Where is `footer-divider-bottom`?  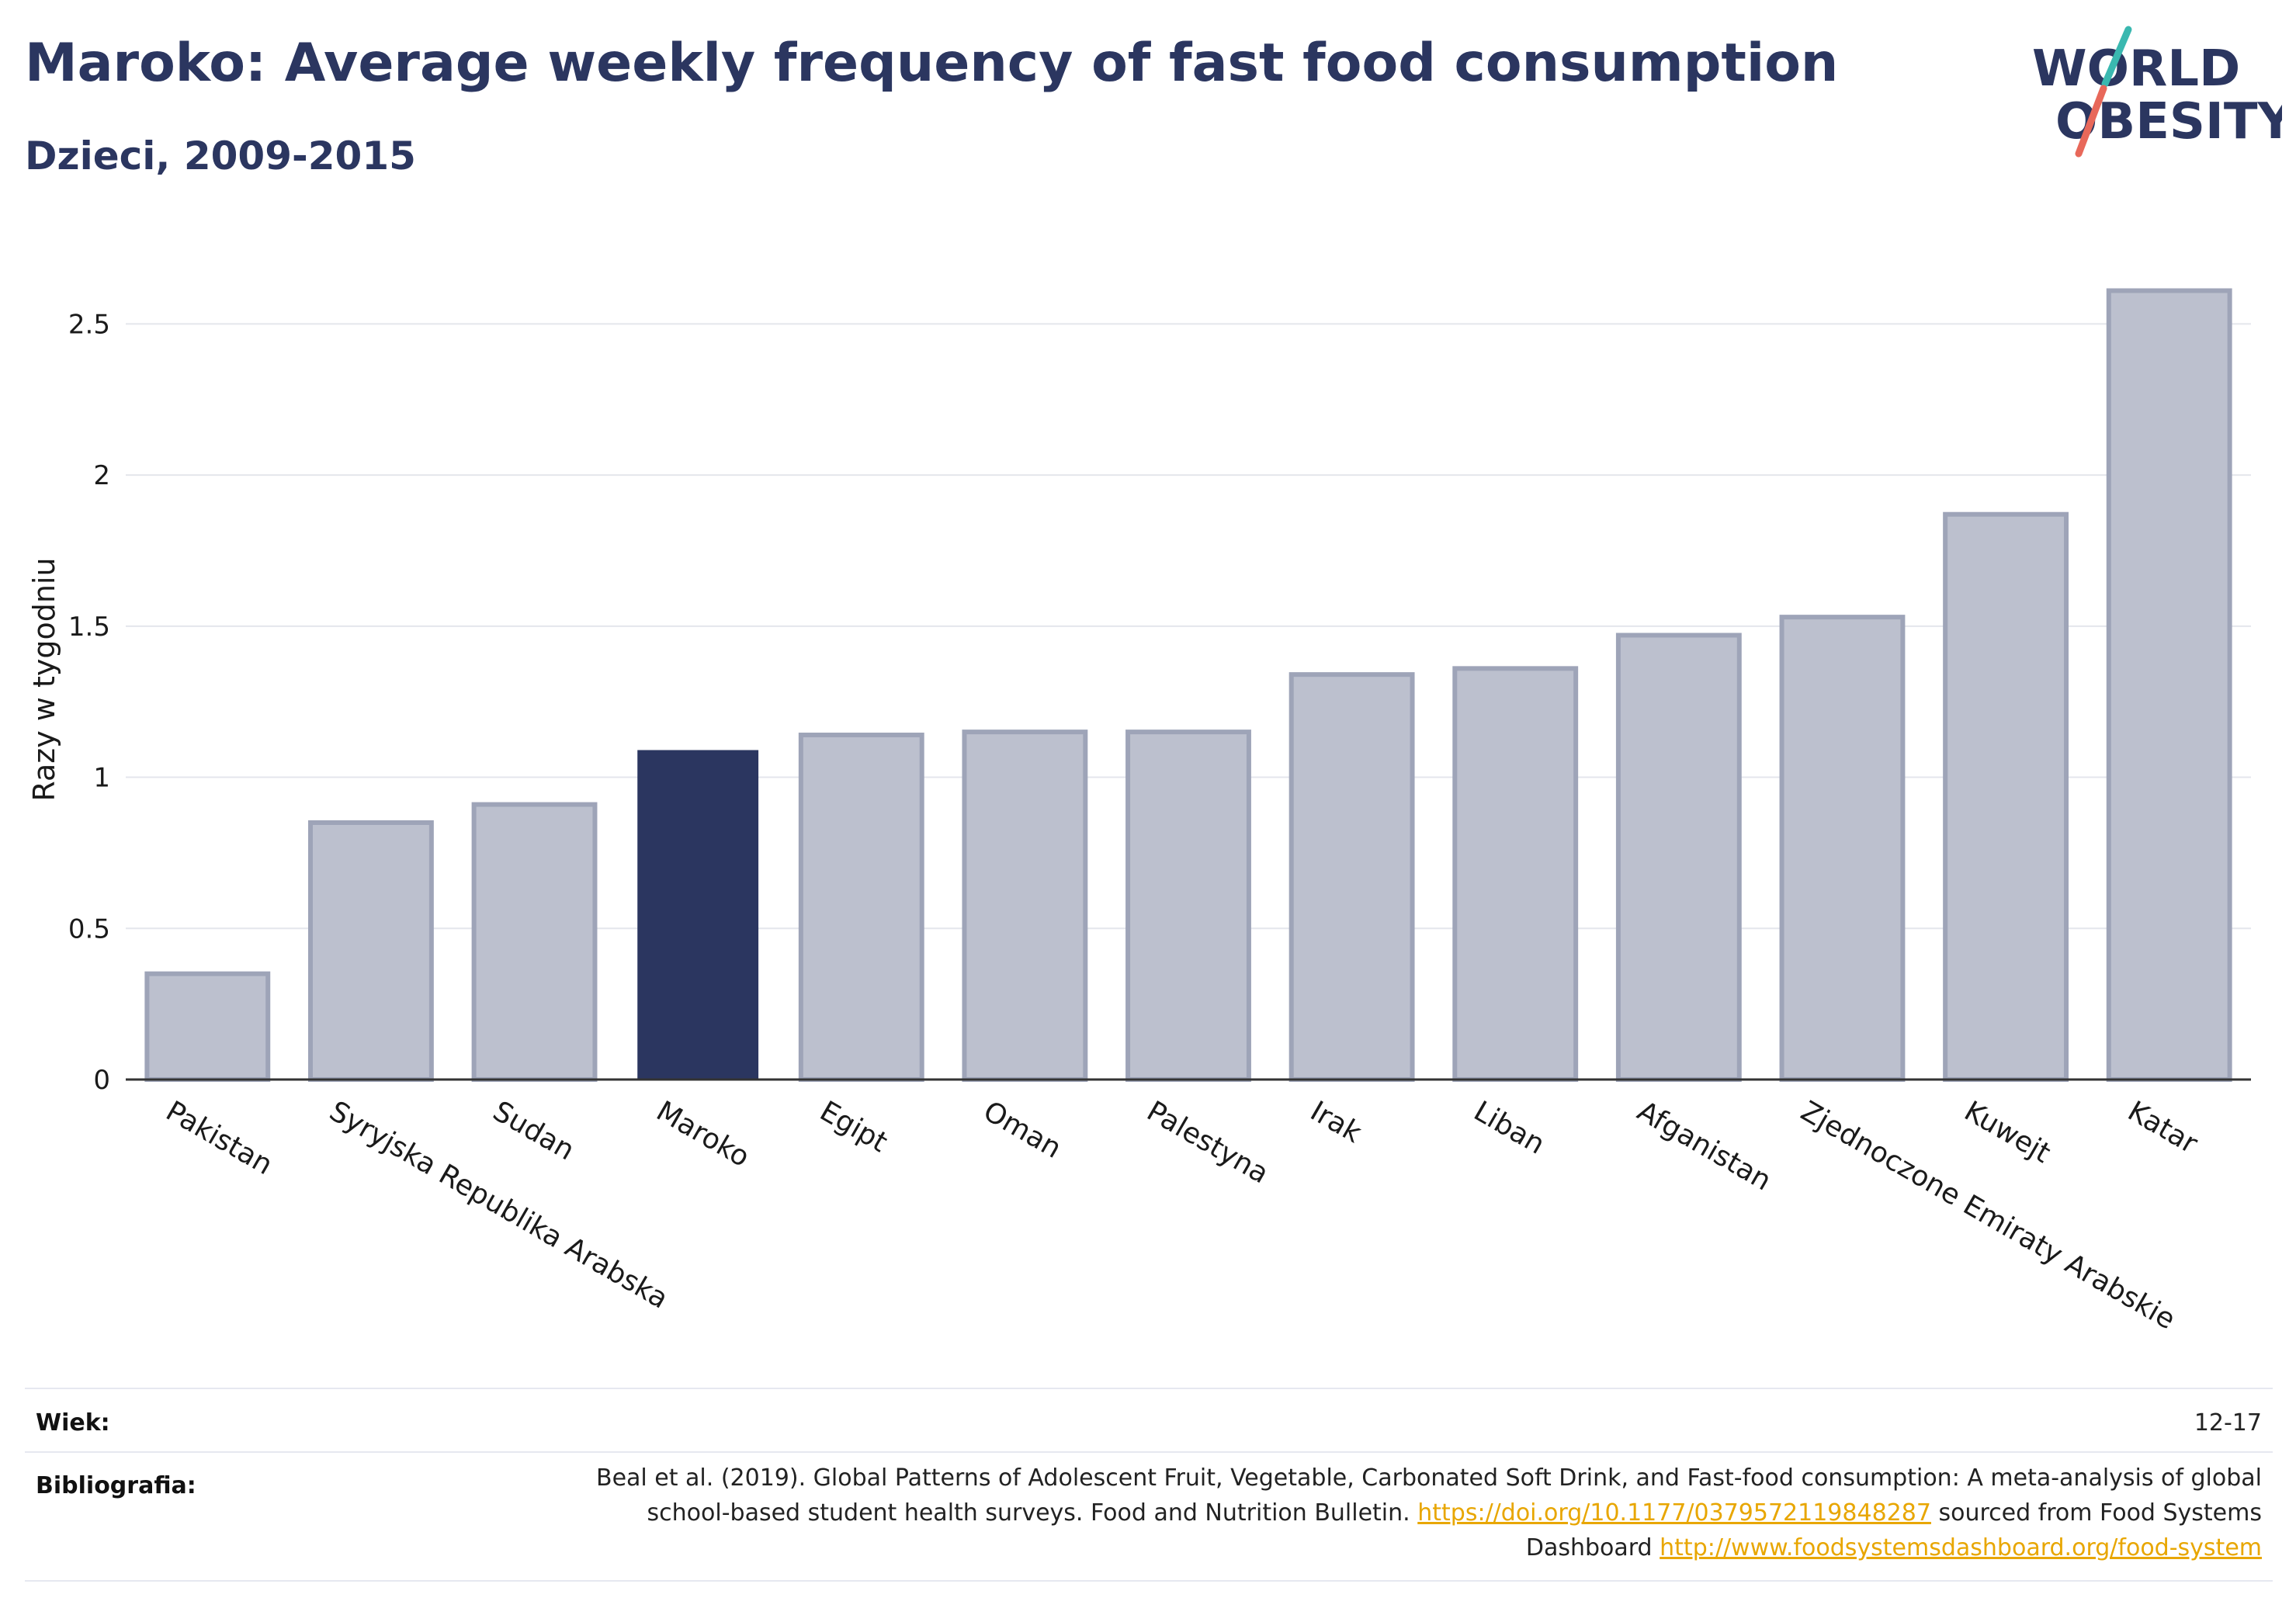
footer-divider-bottom is located at coordinates (1149, 1581).